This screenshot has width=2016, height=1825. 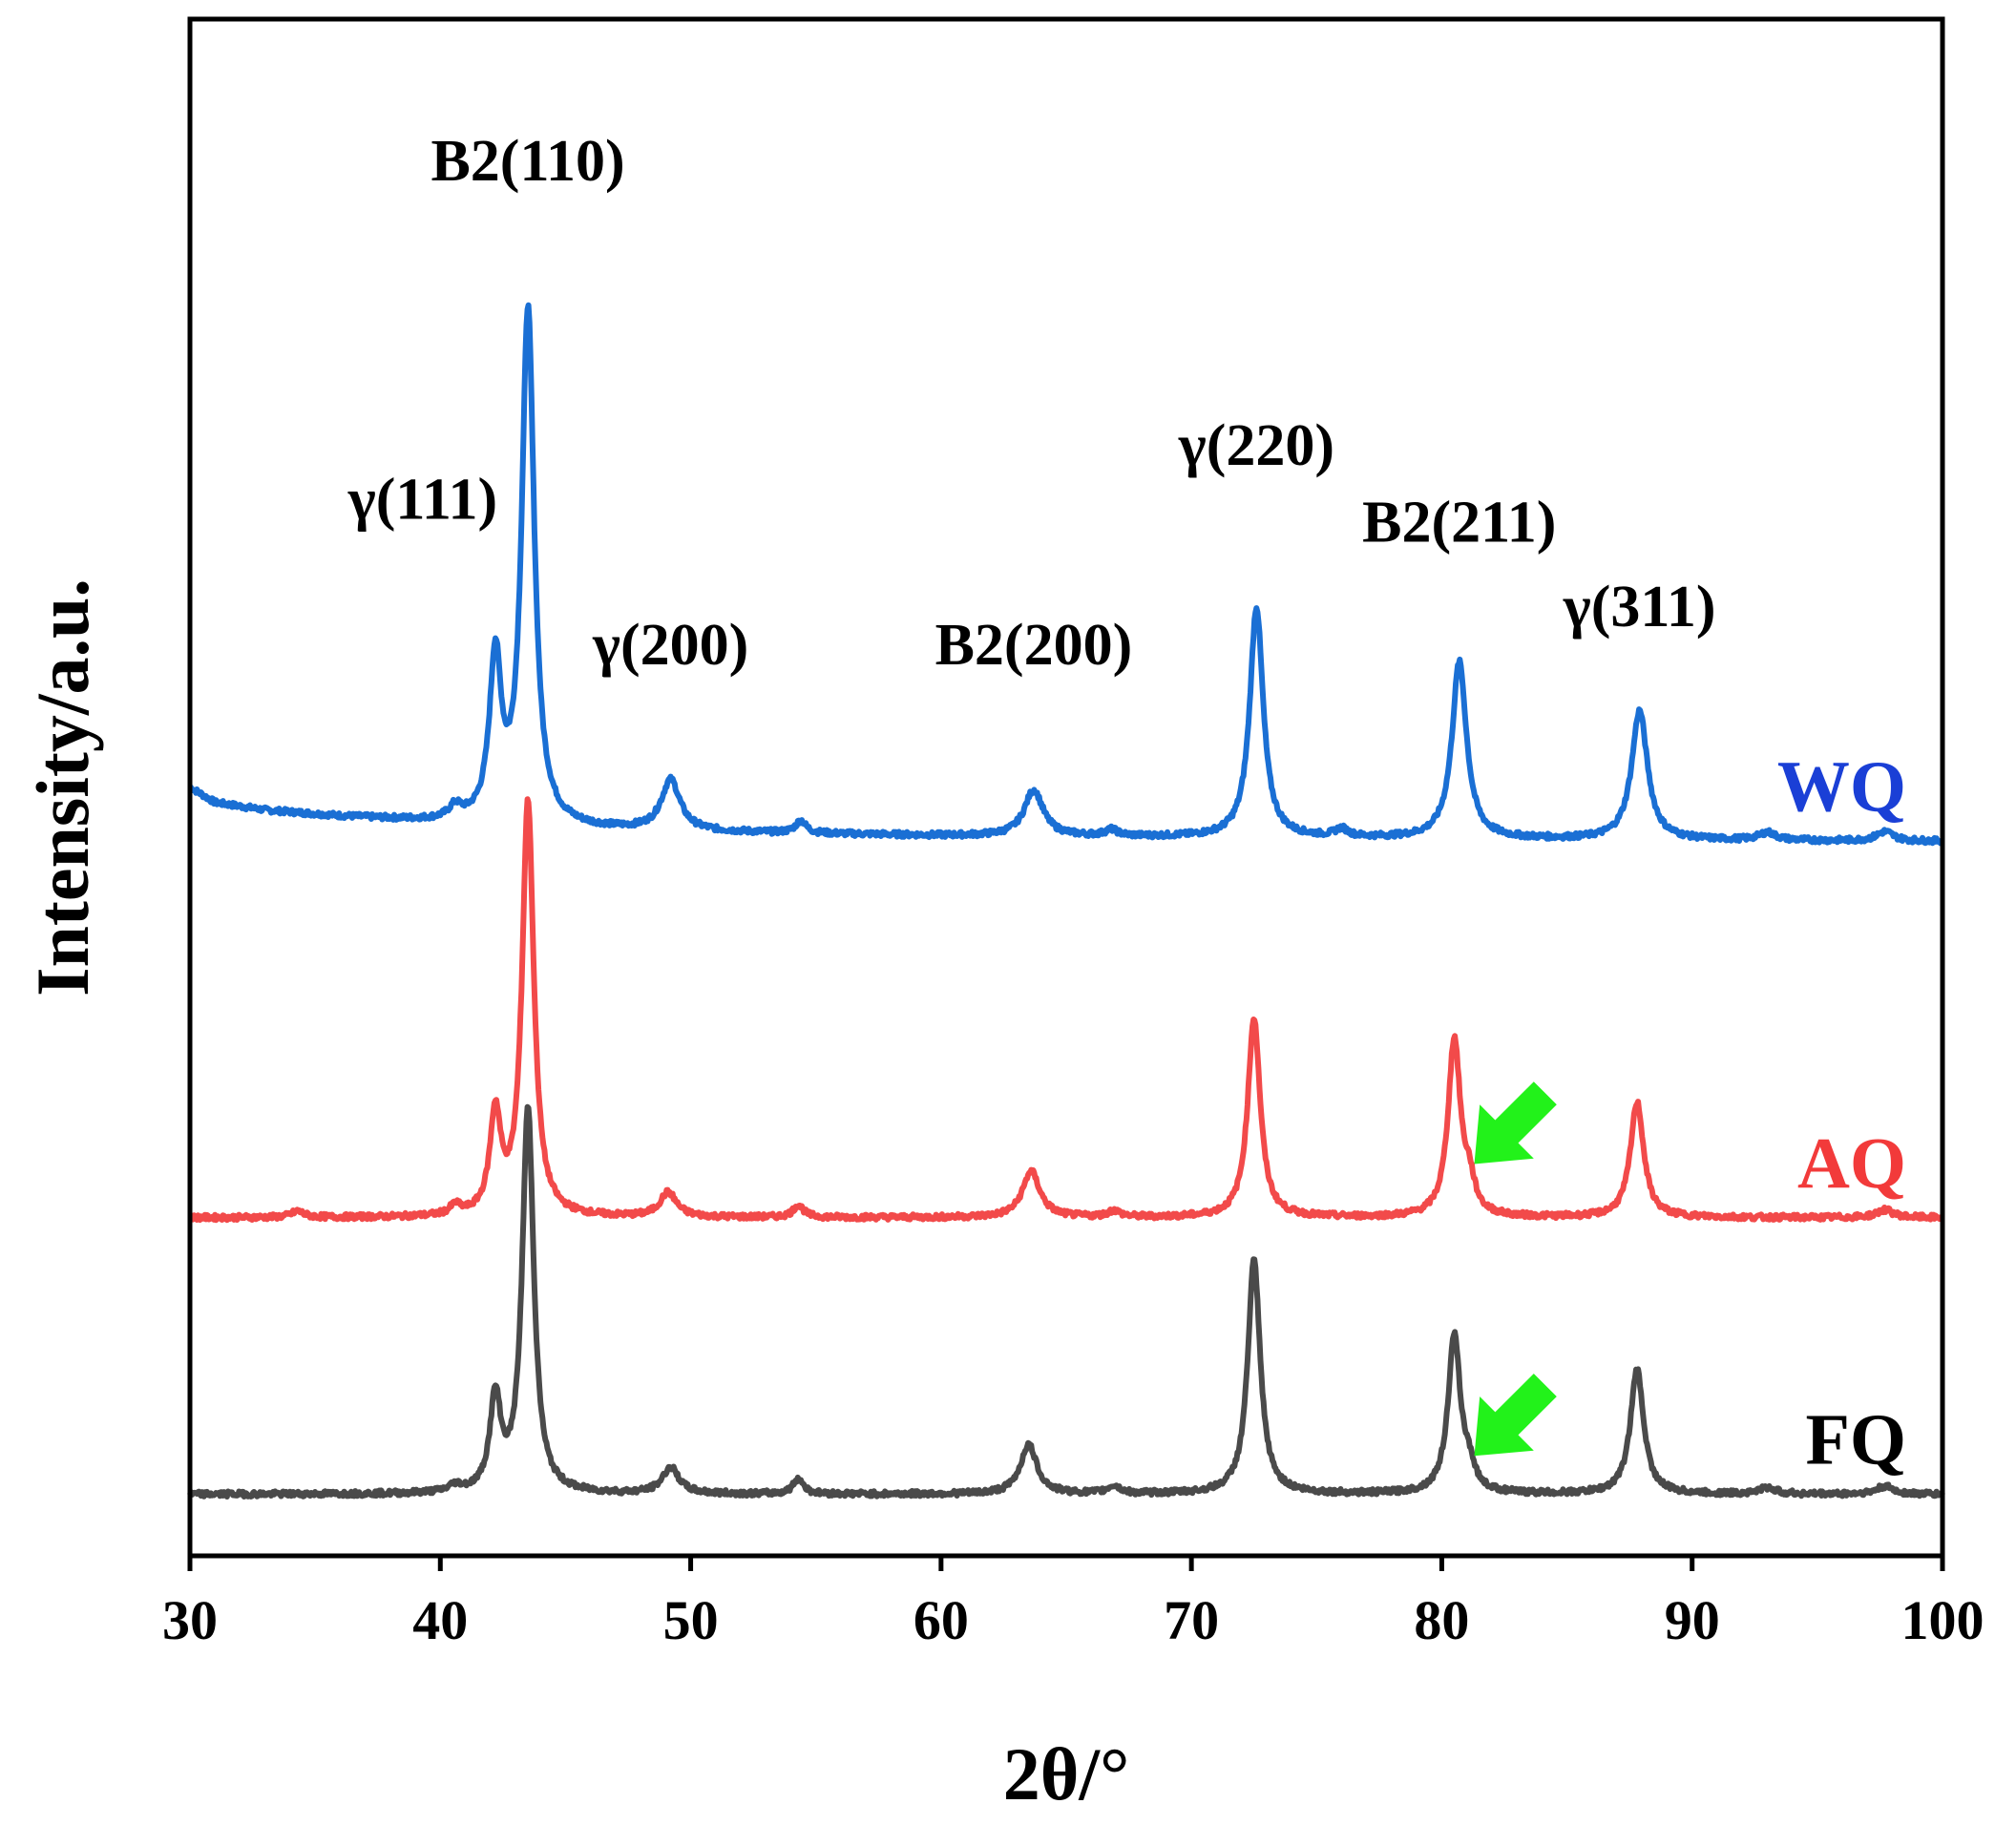 What do you see at coordinates (1692, 1620) in the screenshot?
I see `x-tick-label: 90` at bounding box center [1692, 1620].